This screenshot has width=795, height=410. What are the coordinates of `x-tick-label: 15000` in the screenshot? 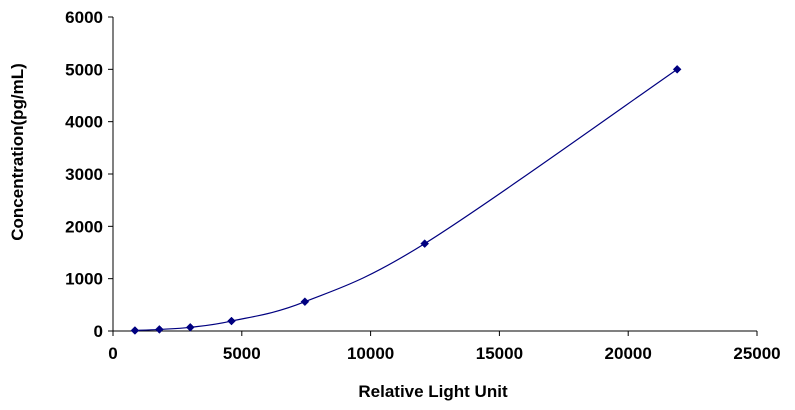 It's located at (499, 353).